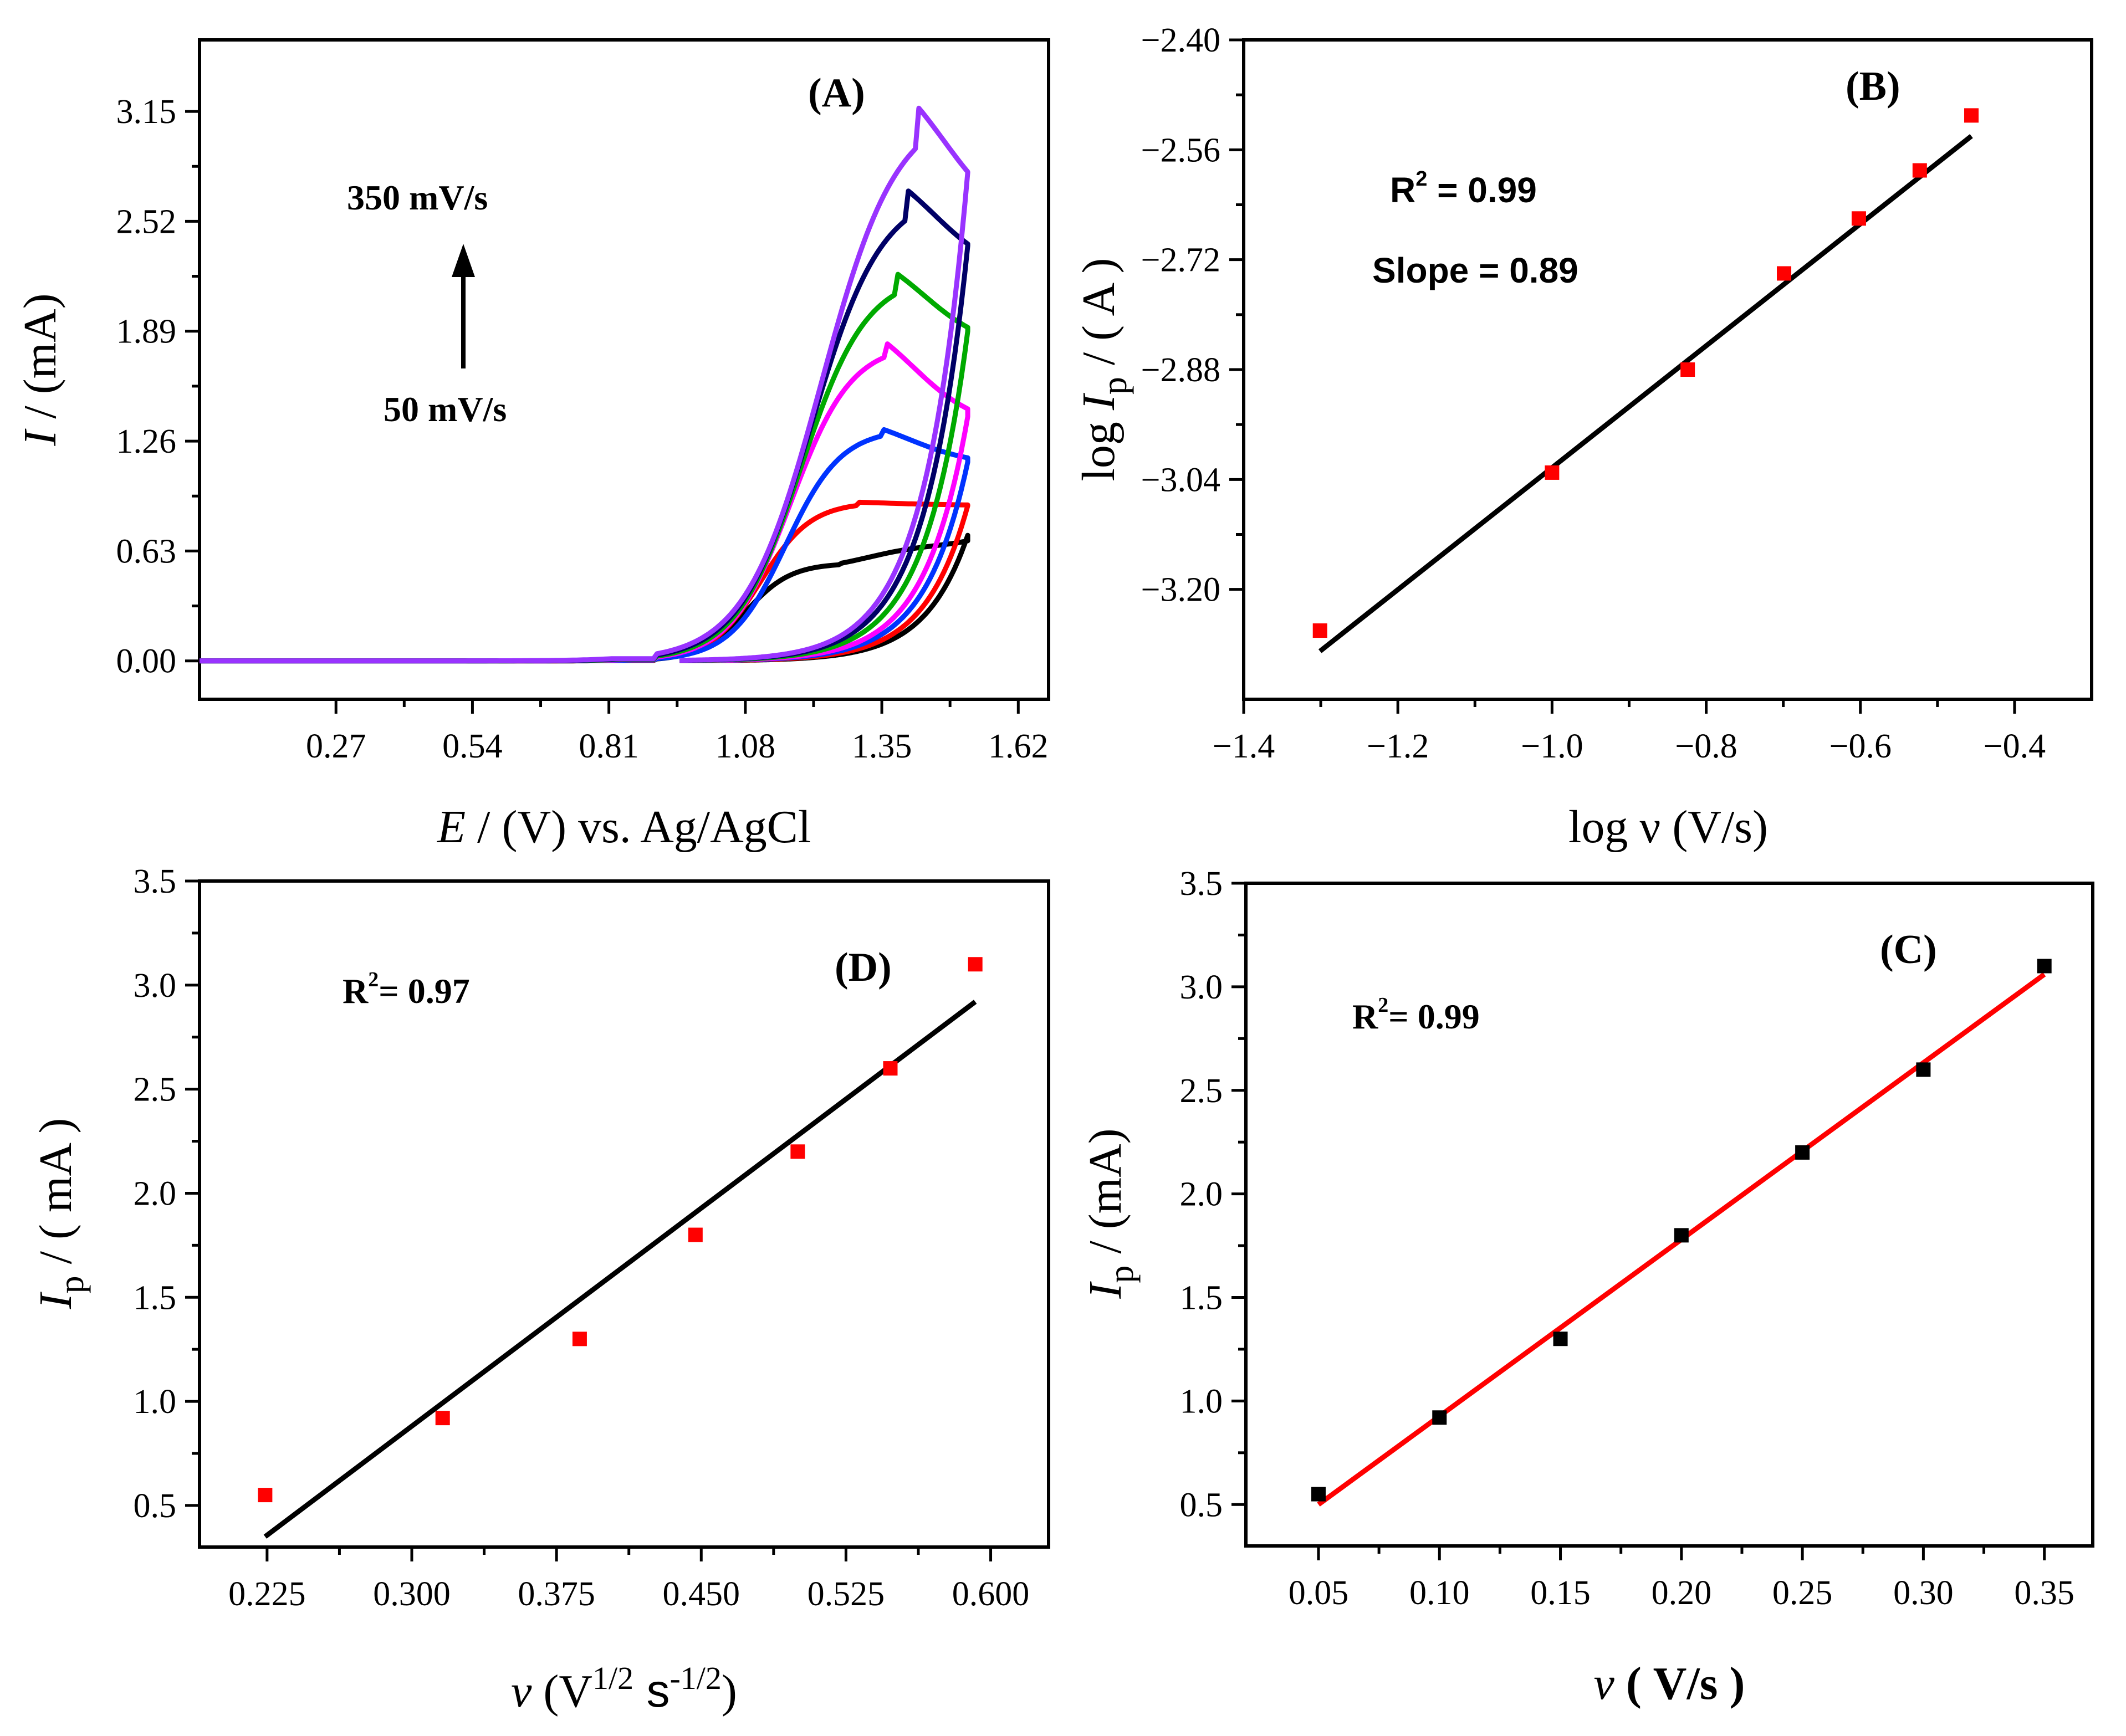 The image size is (2126, 1736). I want to click on panel-c-data, so click(1681, 1233).